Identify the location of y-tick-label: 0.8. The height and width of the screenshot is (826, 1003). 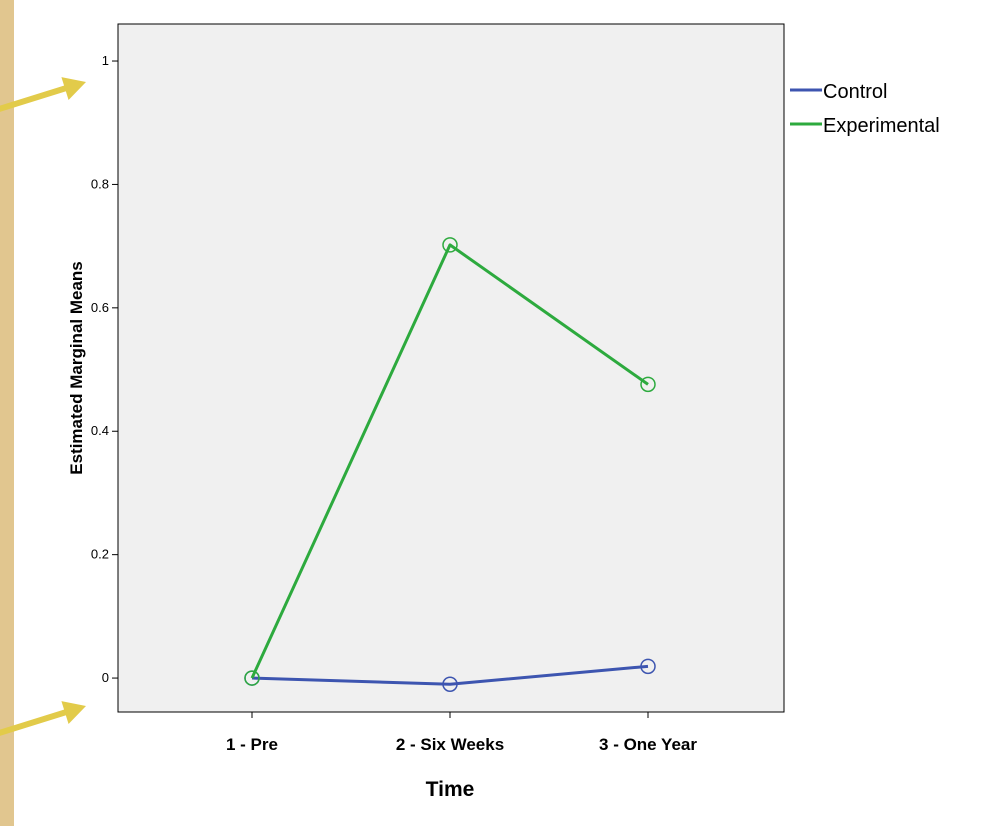
(100, 183).